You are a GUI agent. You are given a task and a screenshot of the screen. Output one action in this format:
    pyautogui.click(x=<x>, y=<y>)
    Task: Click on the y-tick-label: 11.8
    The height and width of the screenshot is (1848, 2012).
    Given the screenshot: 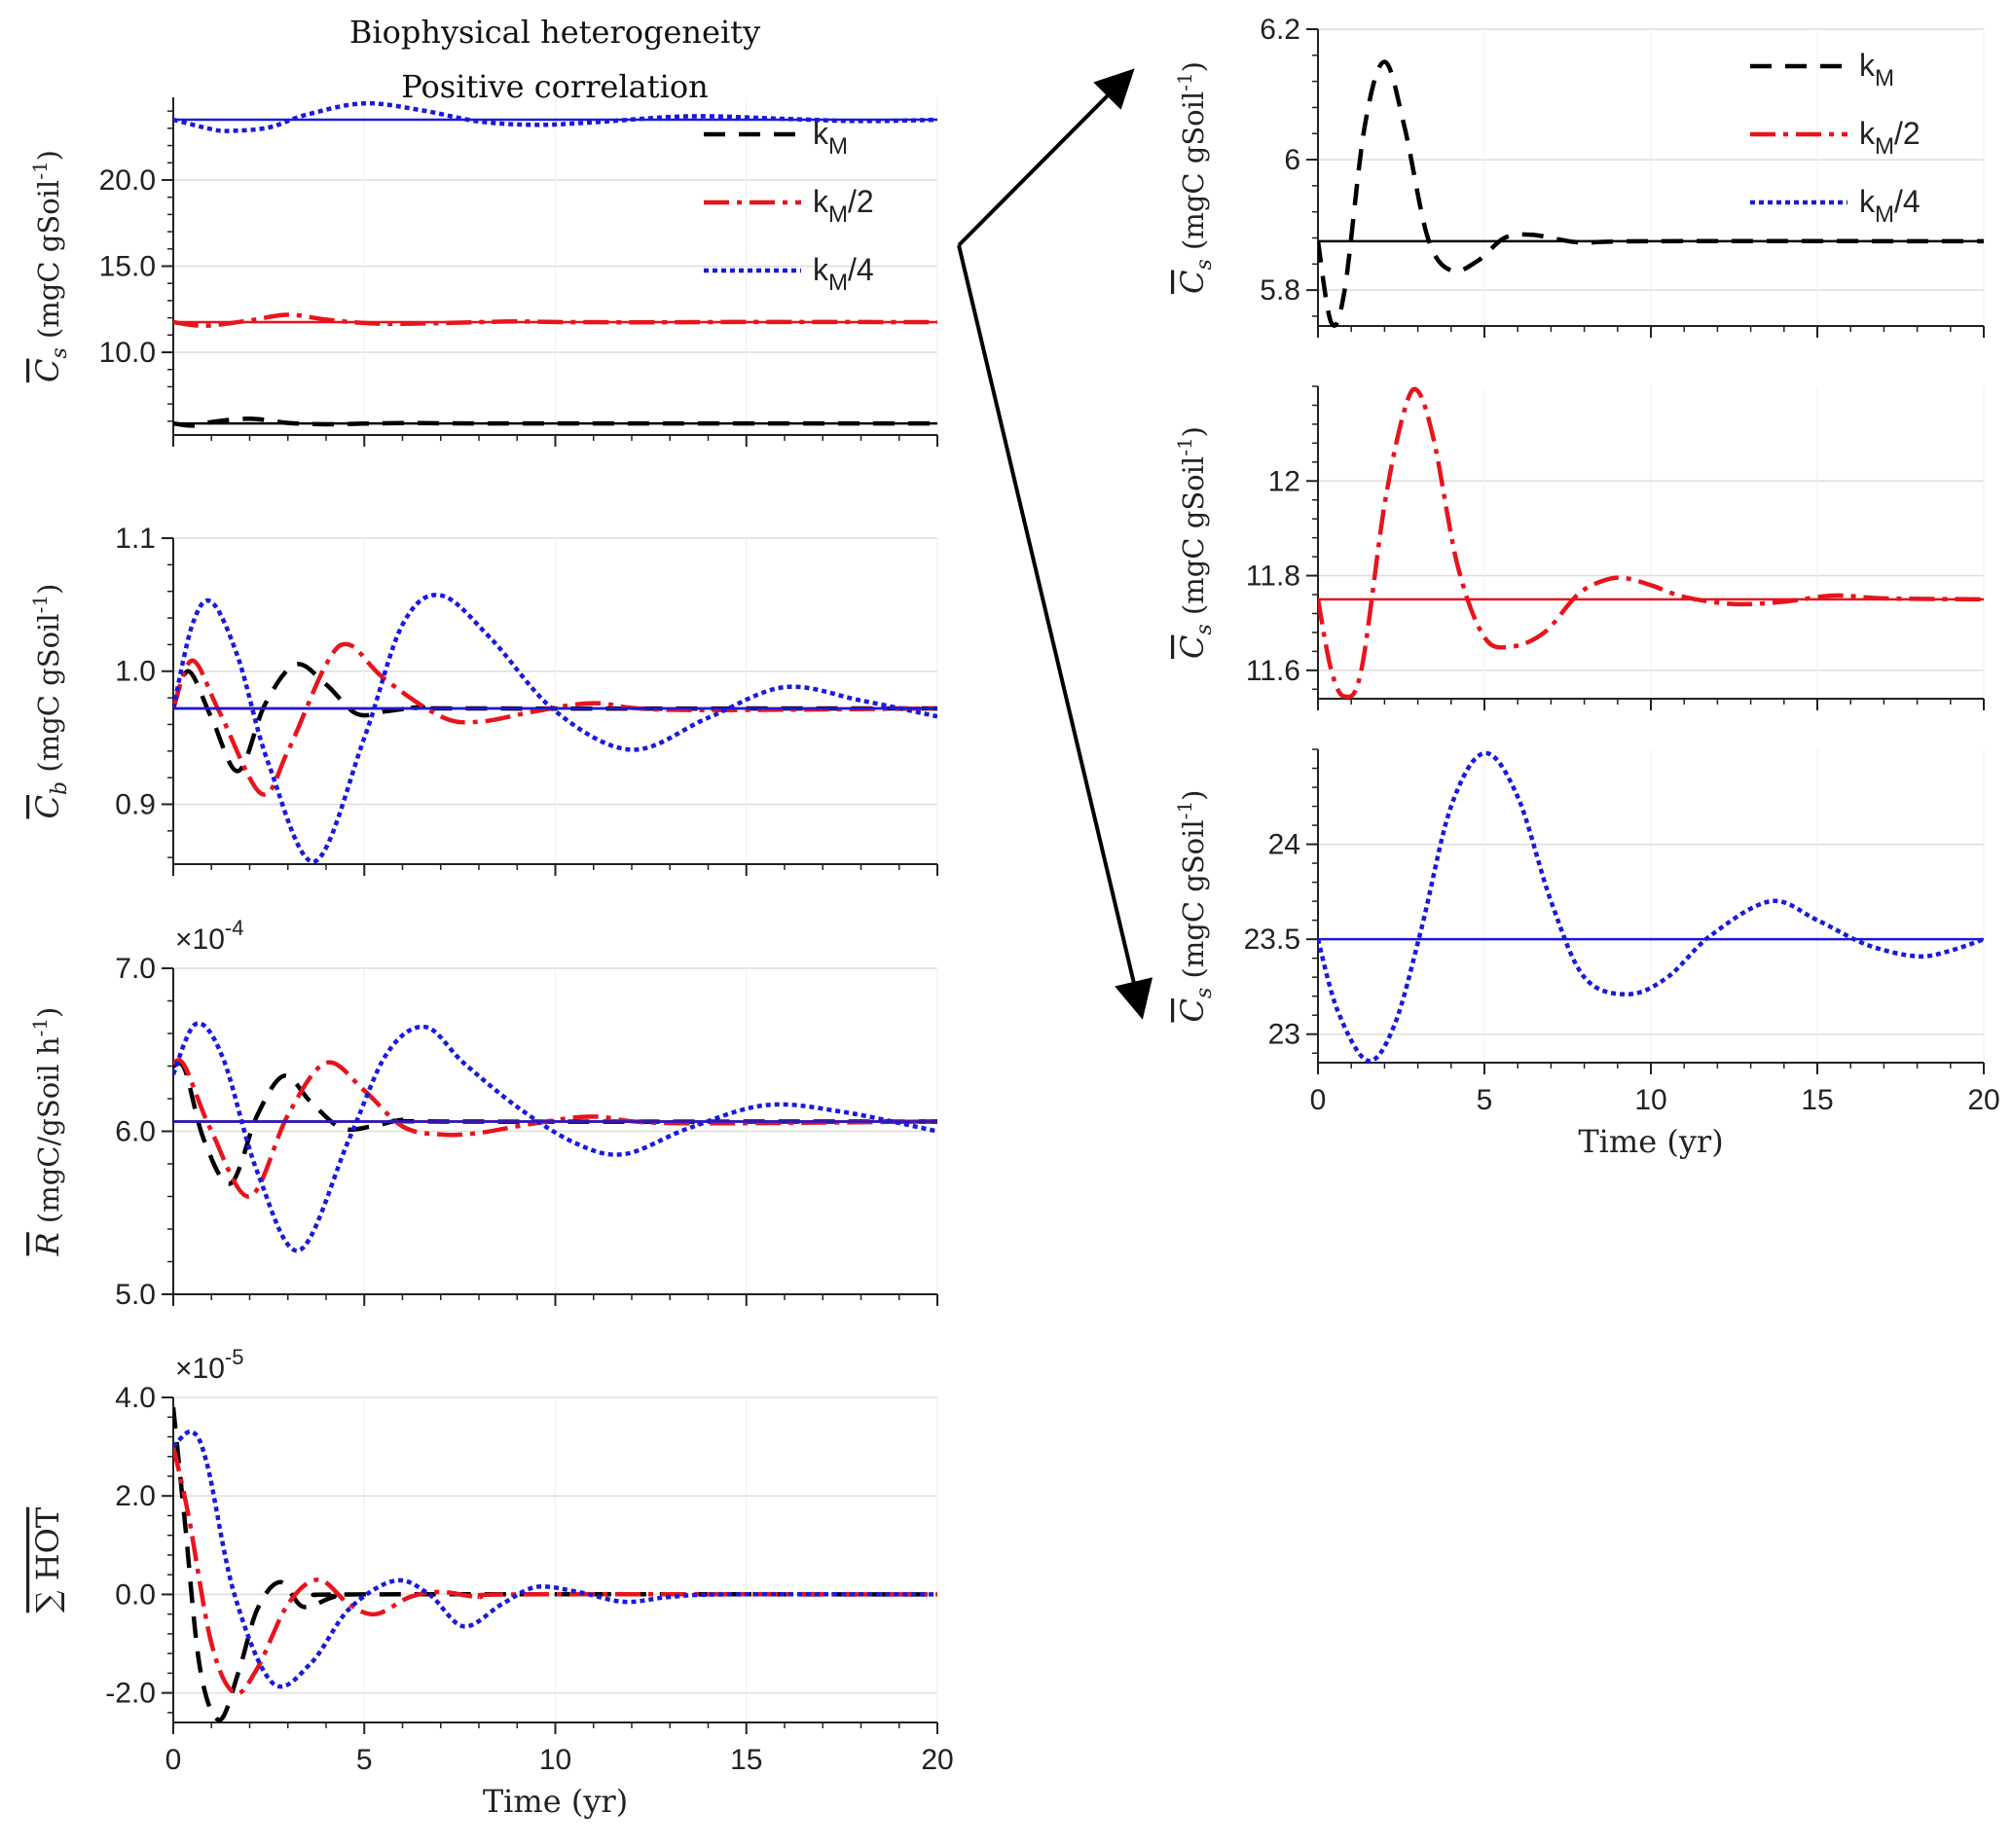 What is the action you would take?
    pyautogui.click(x=1273, y=577)
    